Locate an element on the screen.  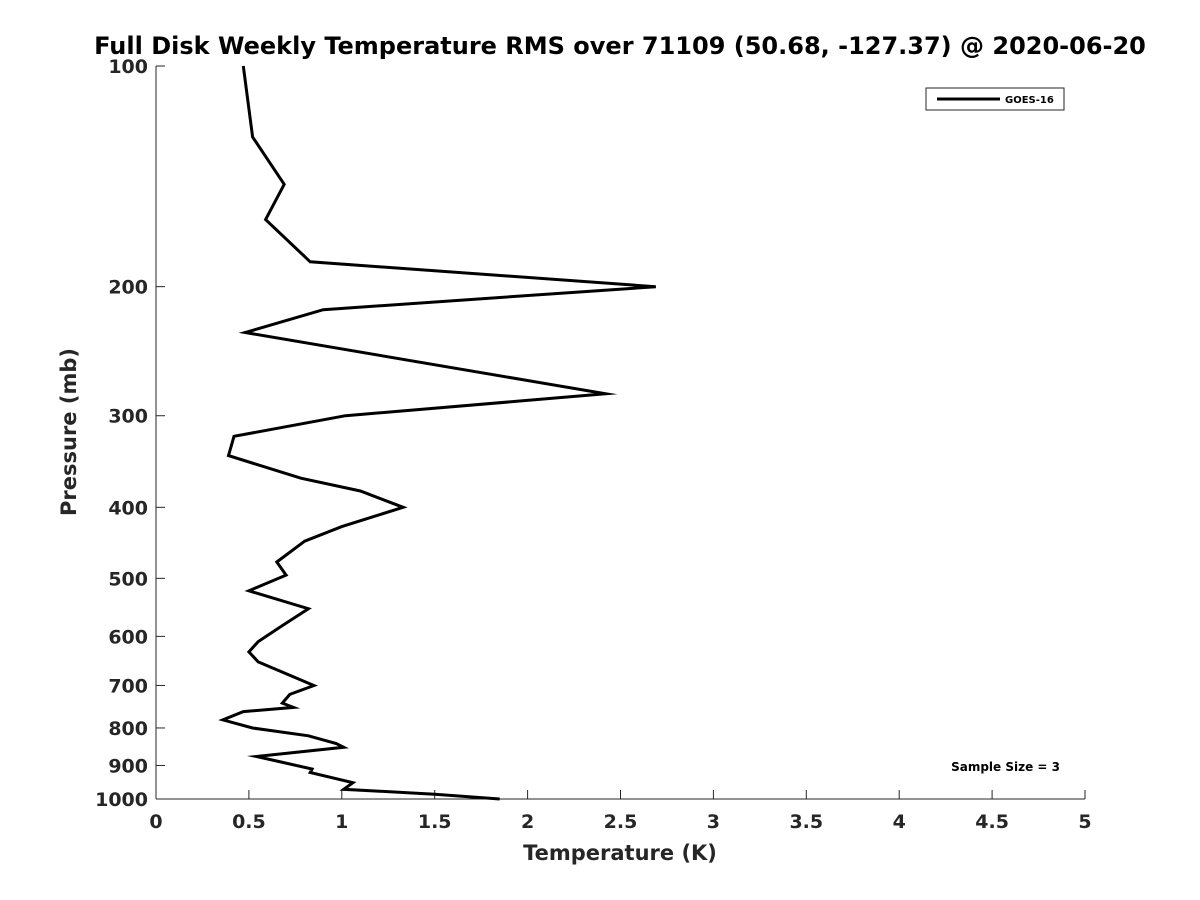
x-tick-label: 3.5 is located at coordinates (806, 822).